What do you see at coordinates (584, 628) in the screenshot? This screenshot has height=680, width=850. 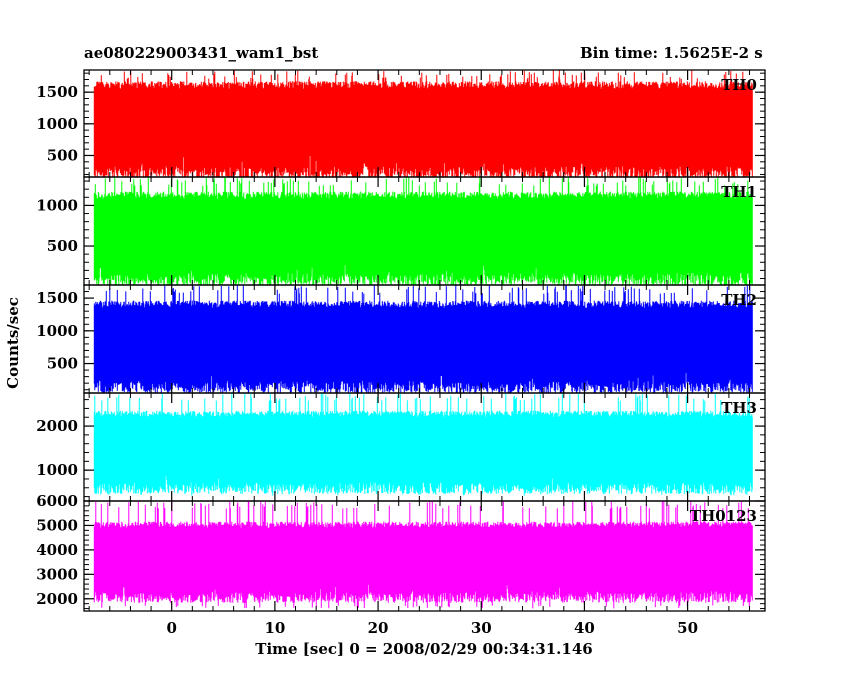 I see `x-tick-label: 40` at bounding box center [584, 628].